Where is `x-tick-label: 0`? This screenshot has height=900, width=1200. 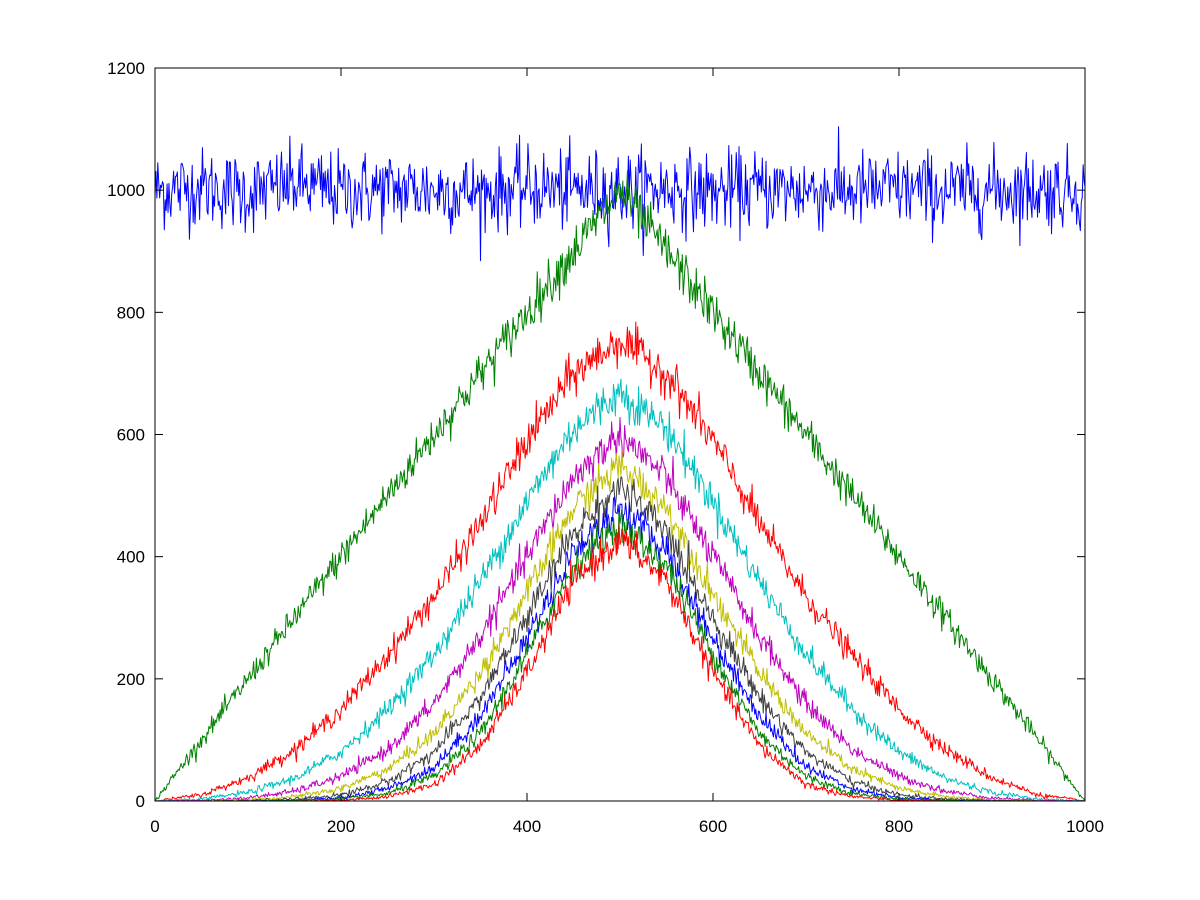 x-tick-label: 0 is located at coordinates (154, 826).